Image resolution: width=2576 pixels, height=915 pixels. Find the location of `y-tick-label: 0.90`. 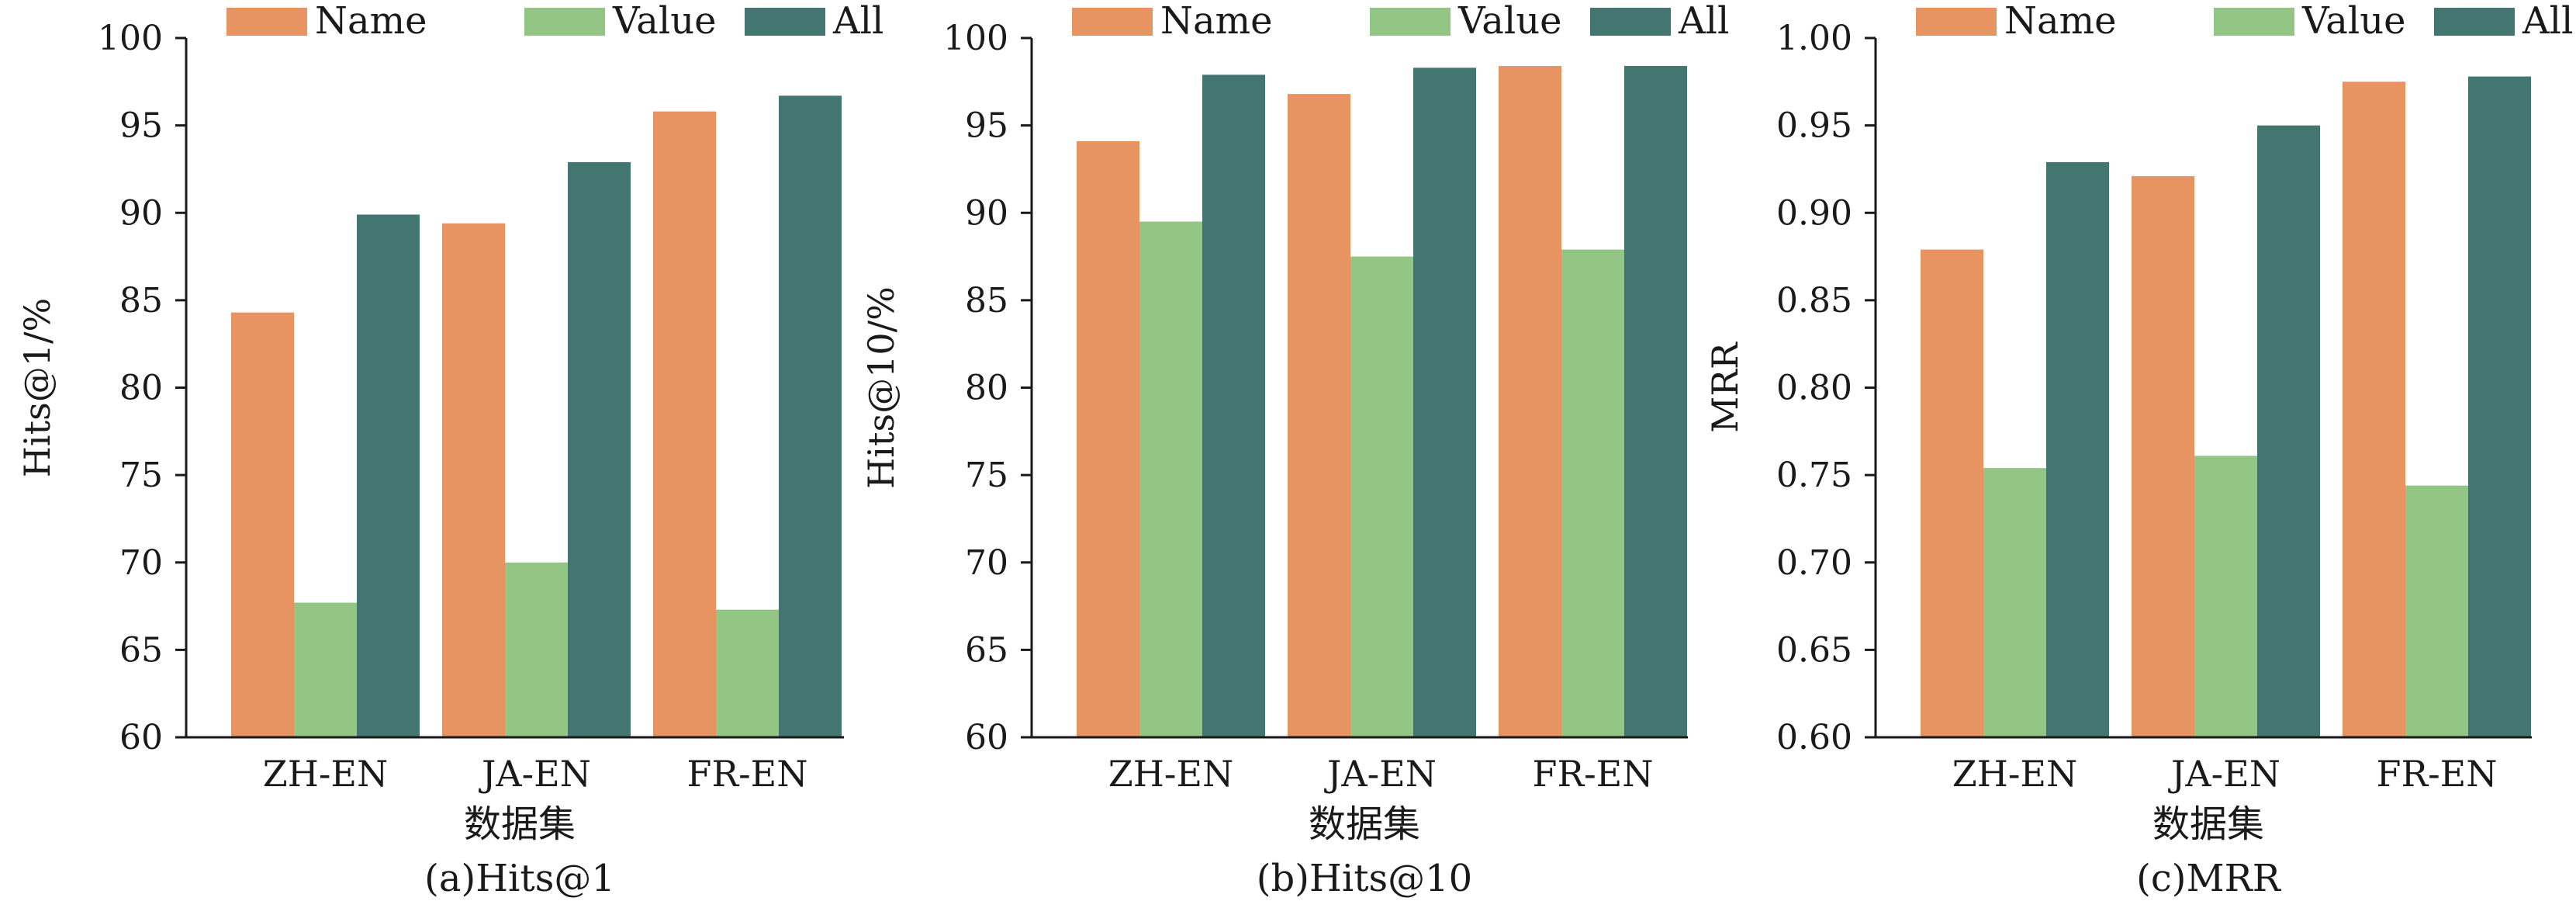

y-tick-label: 0.90 is located at coordinates (1814, 213).